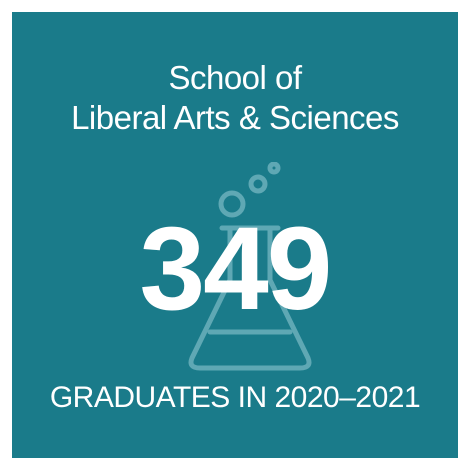  I want to click on graduates-count: 349, so click(236, 269).